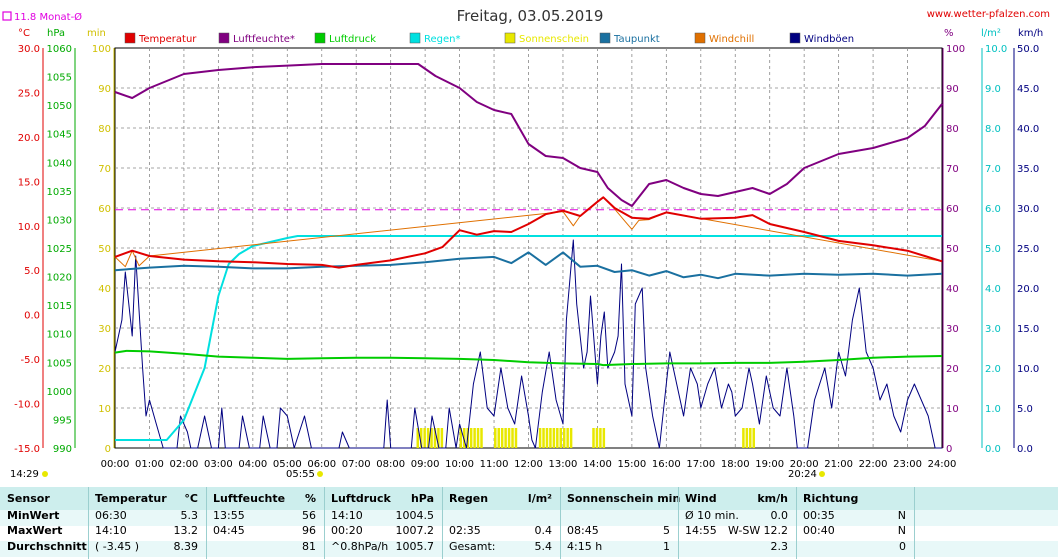 The width and height of the screenshot is (1058, 559). What do you see at coordinates (988, 14) in the screenshot?
I see `site-url: www.wetter-pfalzen.com` at bounding box center [988, 14].